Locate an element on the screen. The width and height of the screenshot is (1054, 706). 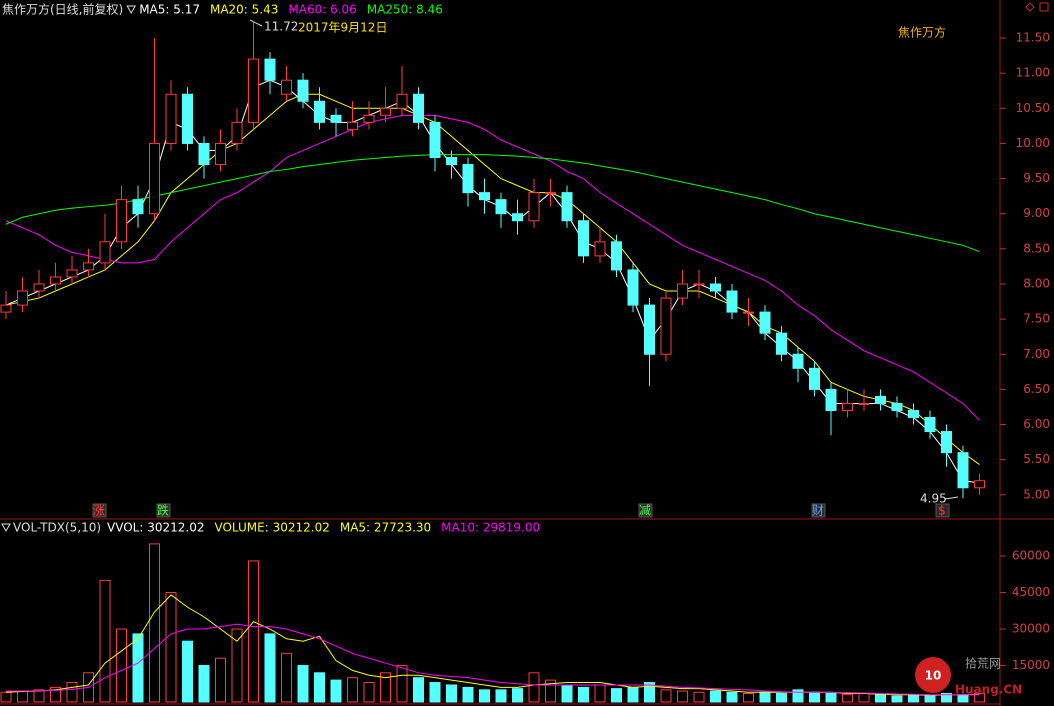
ma-line is located at coordinates (492, 203).